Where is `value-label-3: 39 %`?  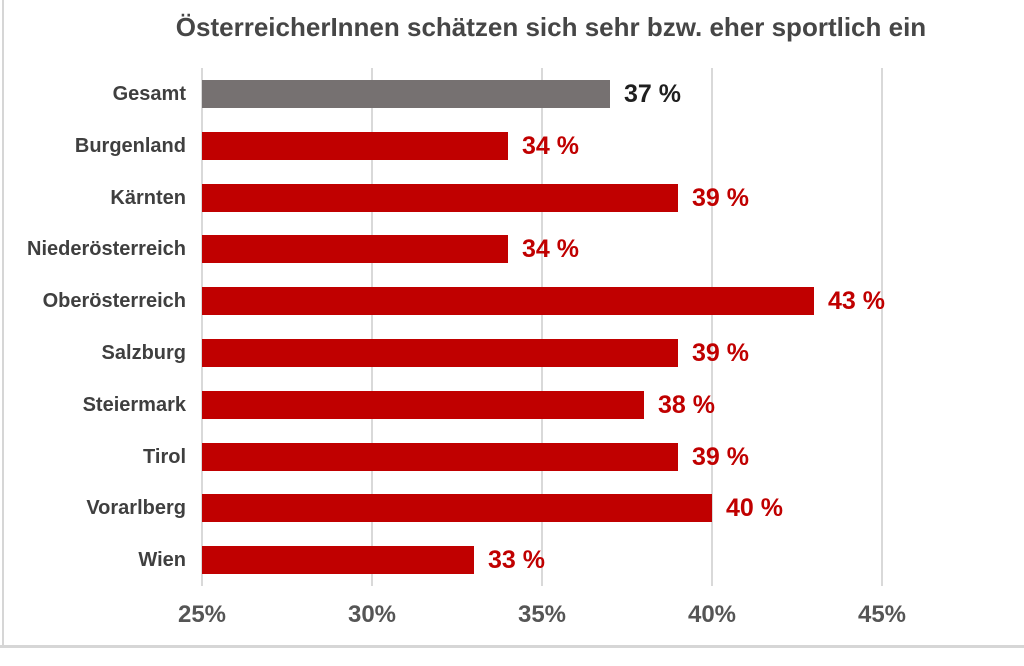
value-label-3: 39 % is located at coordinates (720, 197).